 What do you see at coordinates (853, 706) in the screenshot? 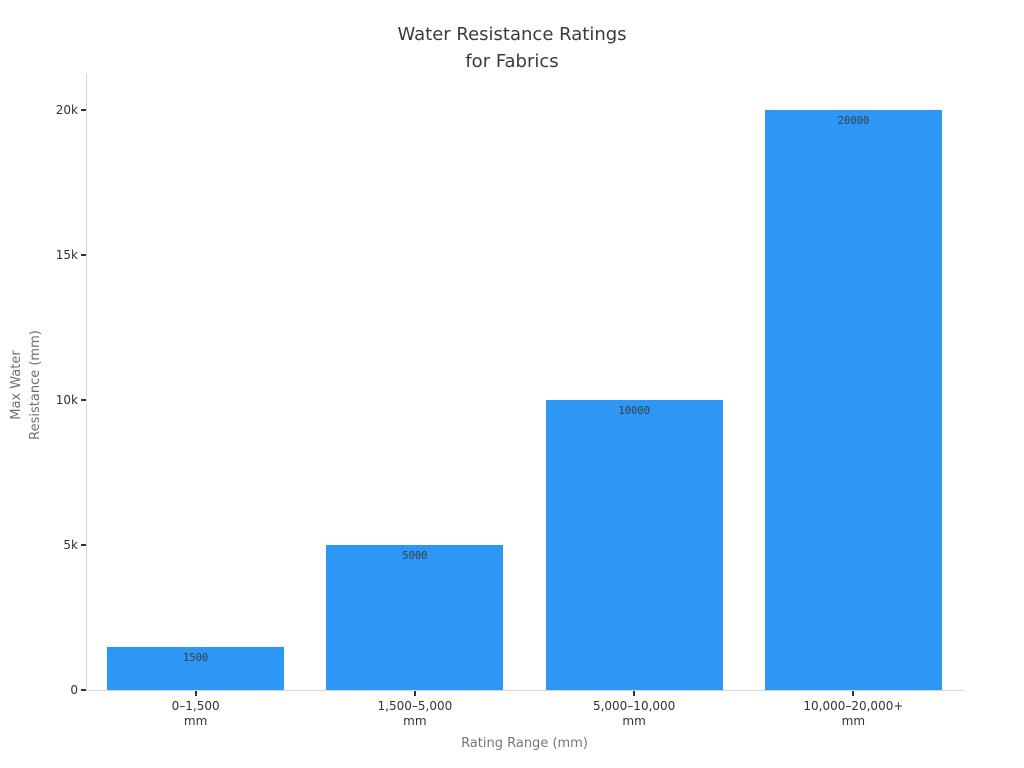
I see `x-tick-label-range: 10,000–20,000+` at bounding box center [853, 706].